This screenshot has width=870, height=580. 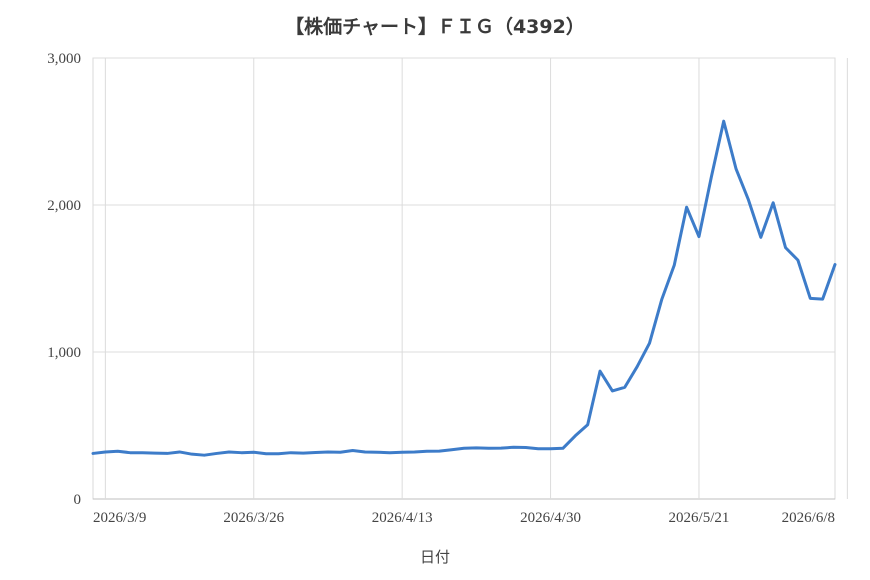 I want to click on x-tick-label: 2026/3/9, so click(x=119, y=518).